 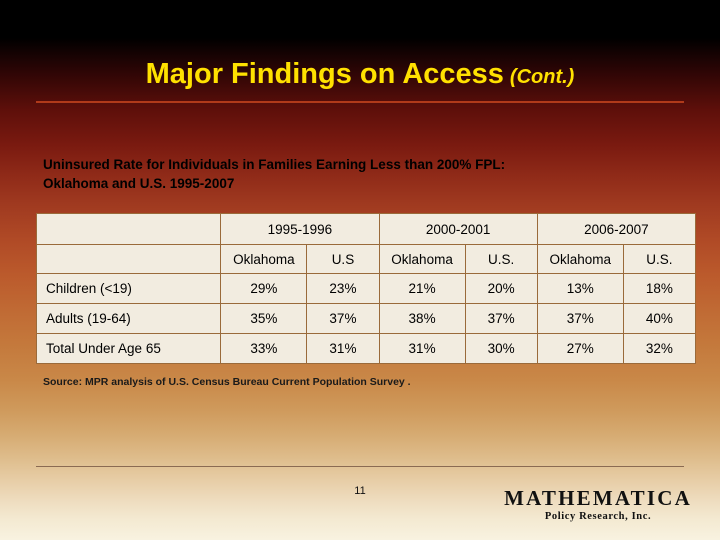 What do you see at coordinates (542, 77) in the screenshot?
I see `slide-title-continuation: (Cont.)` at bounding box center [542, 77].